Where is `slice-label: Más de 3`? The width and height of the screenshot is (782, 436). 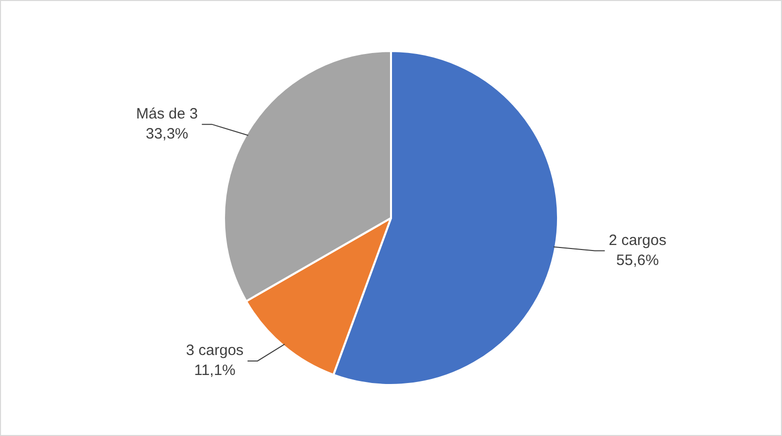
slice-label: Más de 3 is located at coordinates (167, 113).